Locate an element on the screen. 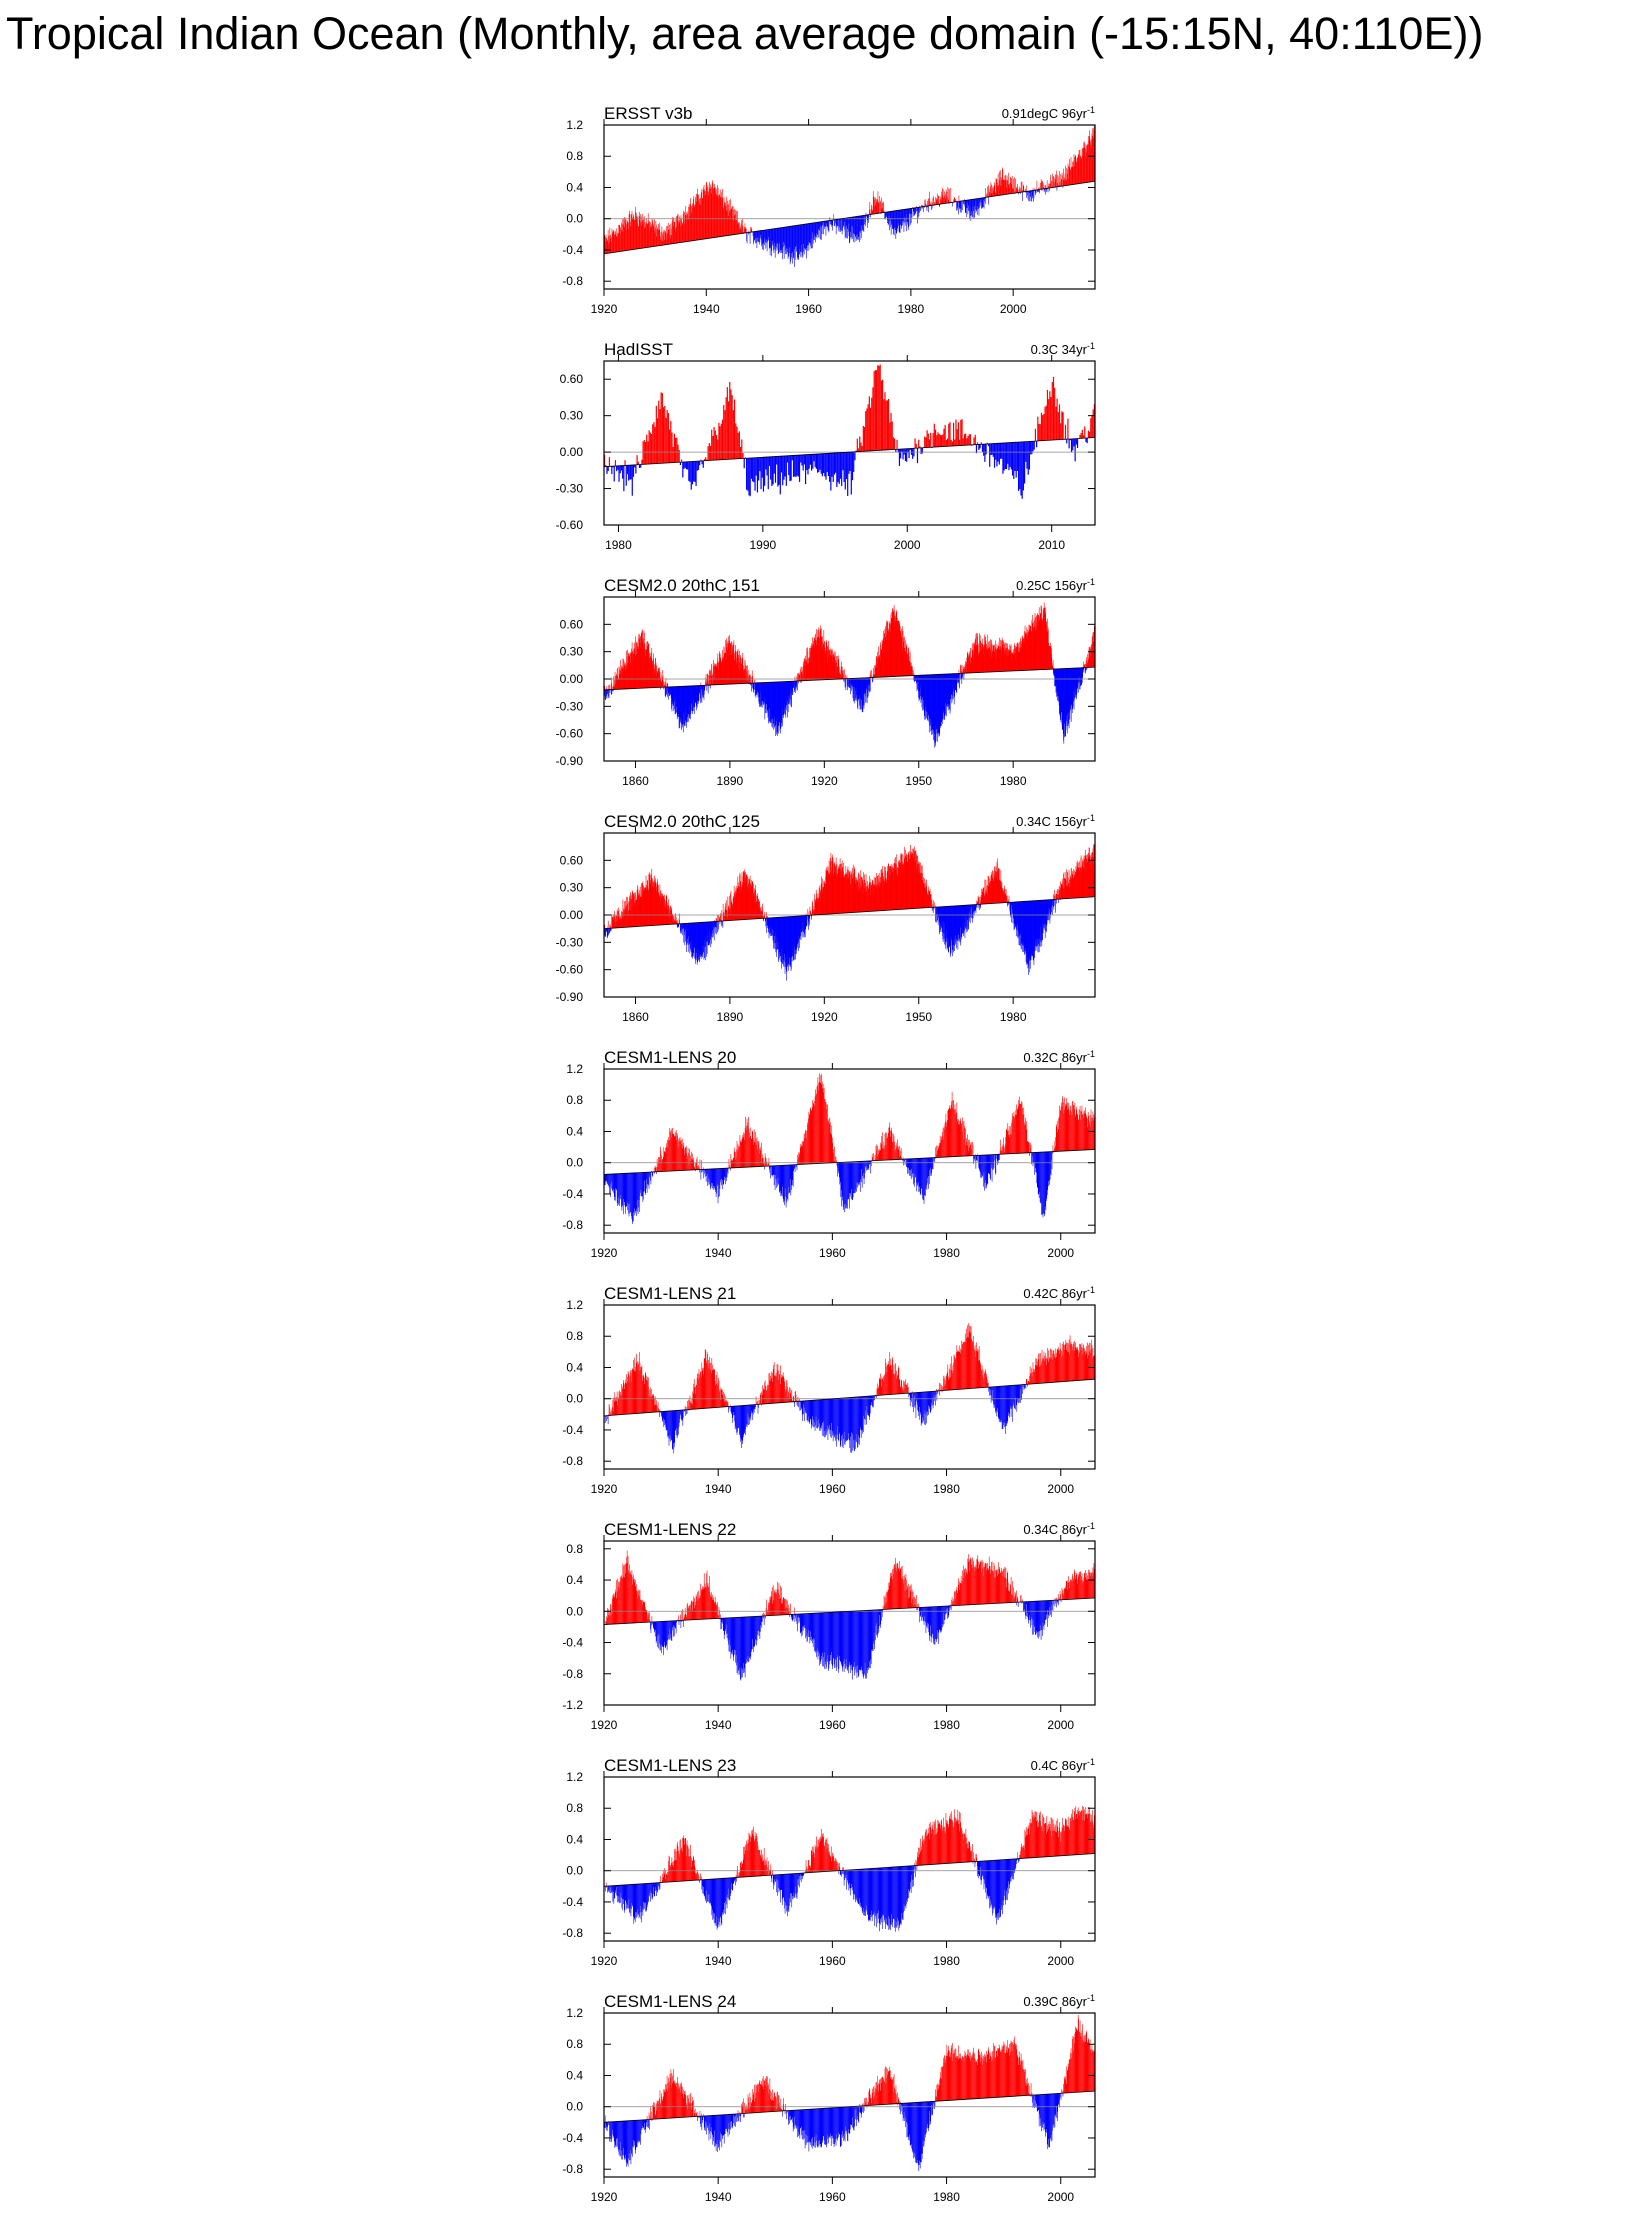 This screenshot has height=2219, width=1644. y-tick-label: -0.30 is located at coordinates (570, 706).